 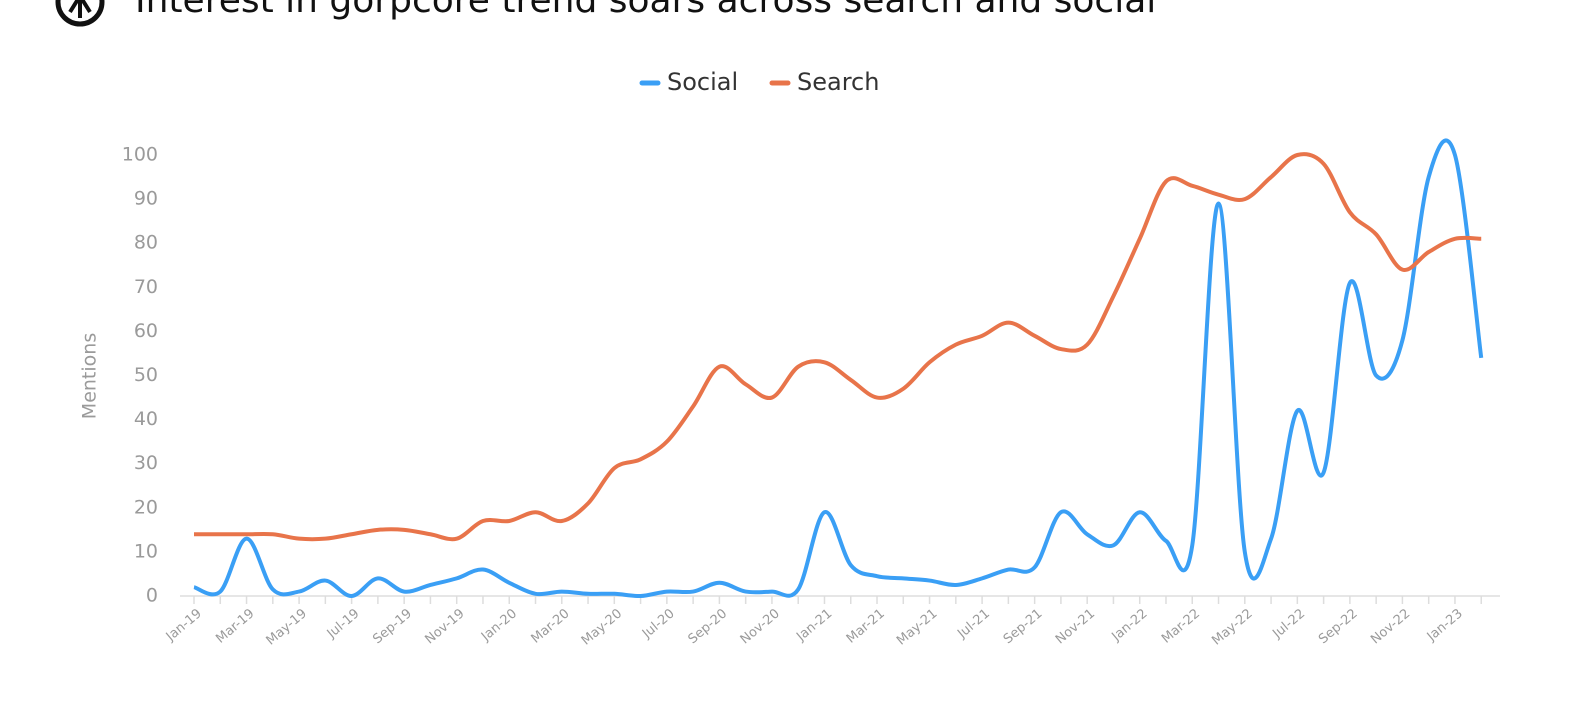 I want to click on y-tick-label: 60, so click(x=146, y=331).